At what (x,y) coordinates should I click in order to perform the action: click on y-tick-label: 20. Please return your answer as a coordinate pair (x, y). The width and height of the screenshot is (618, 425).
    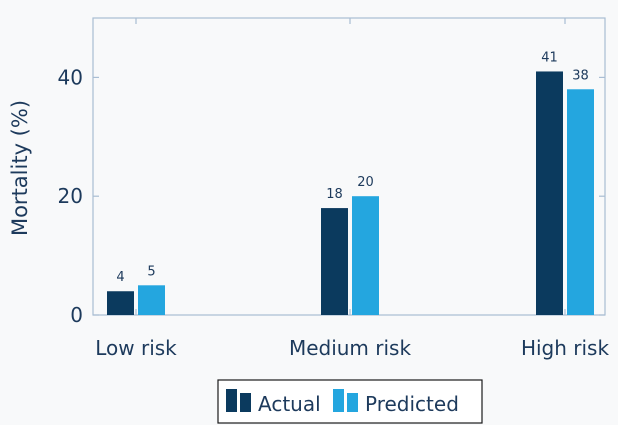
    Looking at the image, I should click on (70, 196).